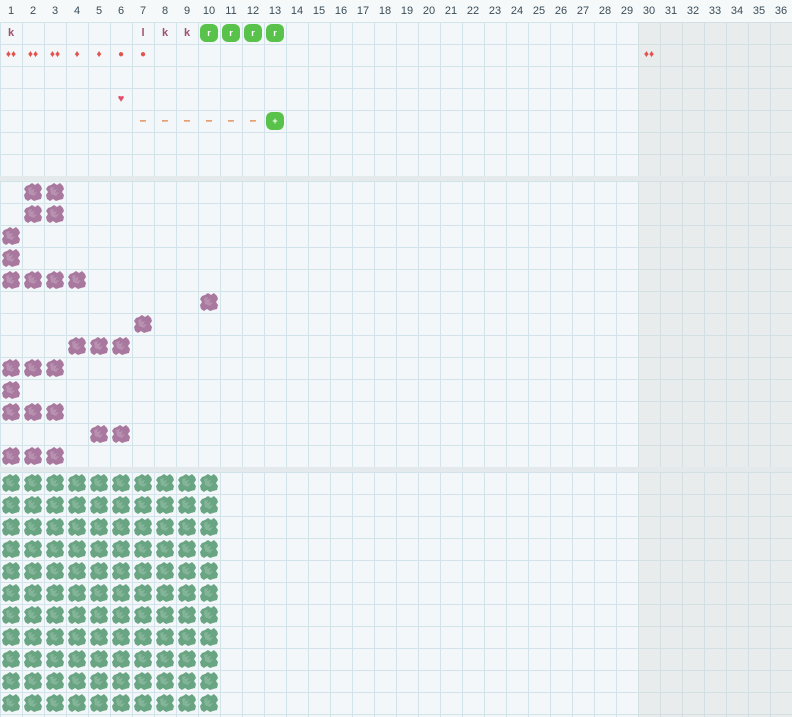 This screenshot has height=717, width=792. Describe the element at coordinates (275, 121) in the screenshot. I see `green-tile: +` at that location.